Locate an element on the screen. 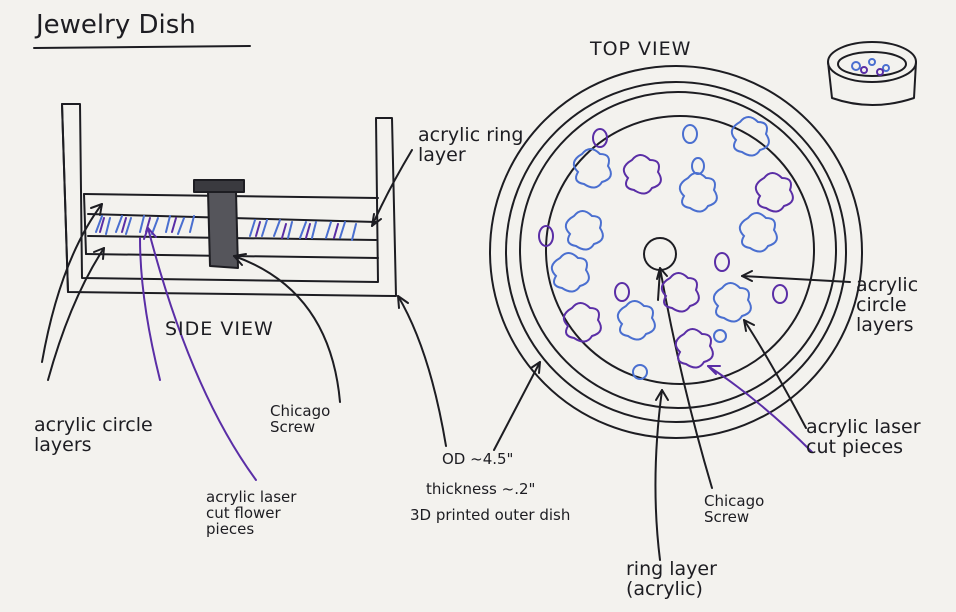 The image size is (956, 612). outer-dish-thickness-label: thickness ~.2" is located at coordinates (481, 489).